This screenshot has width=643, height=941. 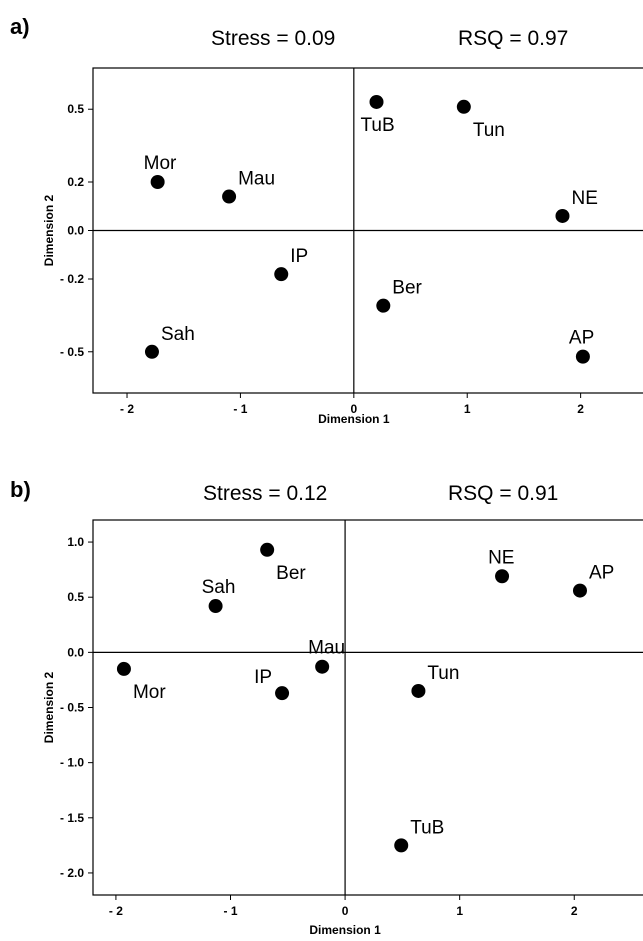 What do you see at coordinates (75, 231) in the screenshot?
I see `y-tick-label-a: 0.0` at bounding box center [75, 231].